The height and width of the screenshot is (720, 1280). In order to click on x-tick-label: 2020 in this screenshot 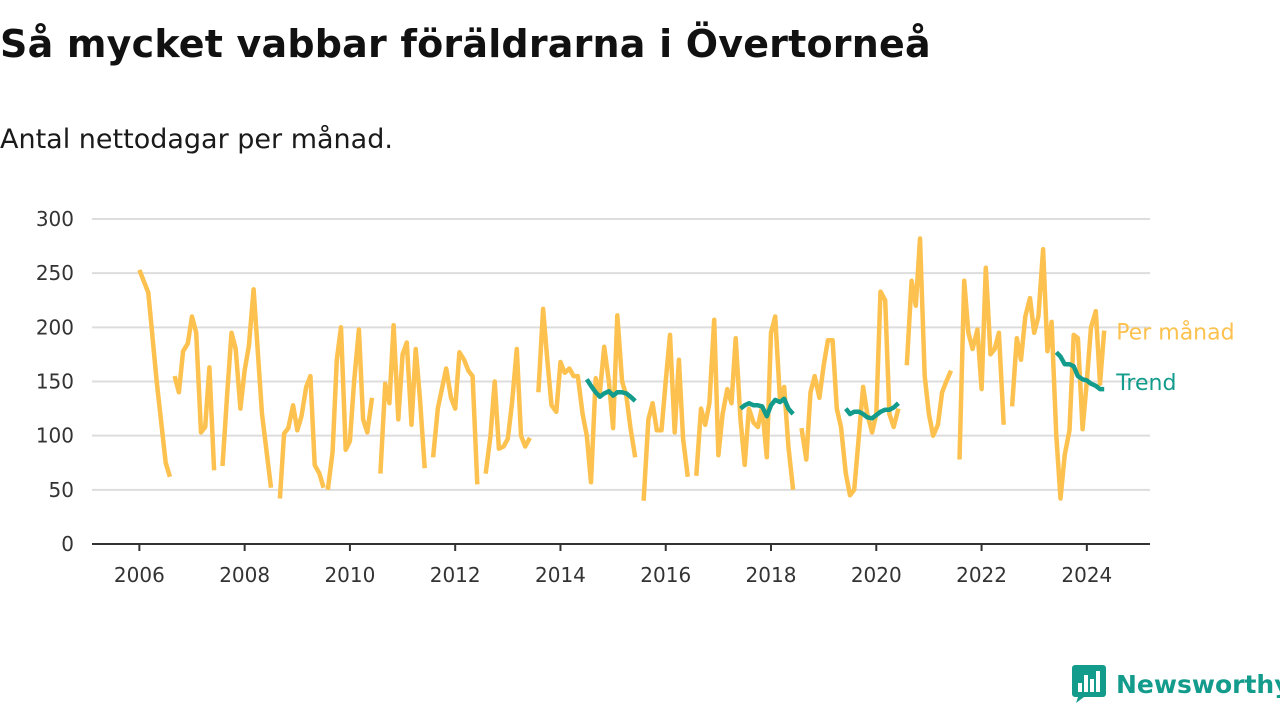, I will do `click(876, 575)`.